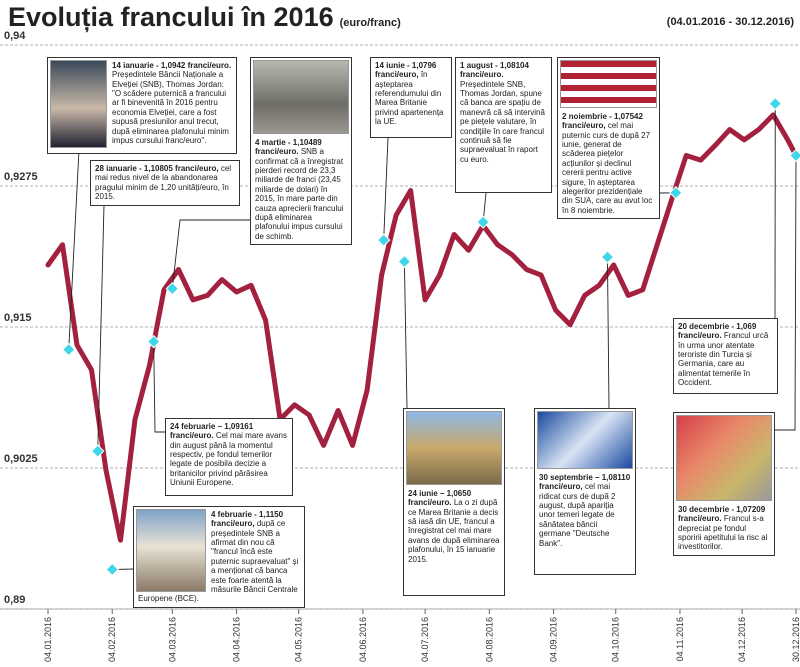 This screenshot has width=800, height=667. Describe the element at coordinates (554, 639) in the screenshot. I see `x-tick-label: 04.09.2016` at that location.